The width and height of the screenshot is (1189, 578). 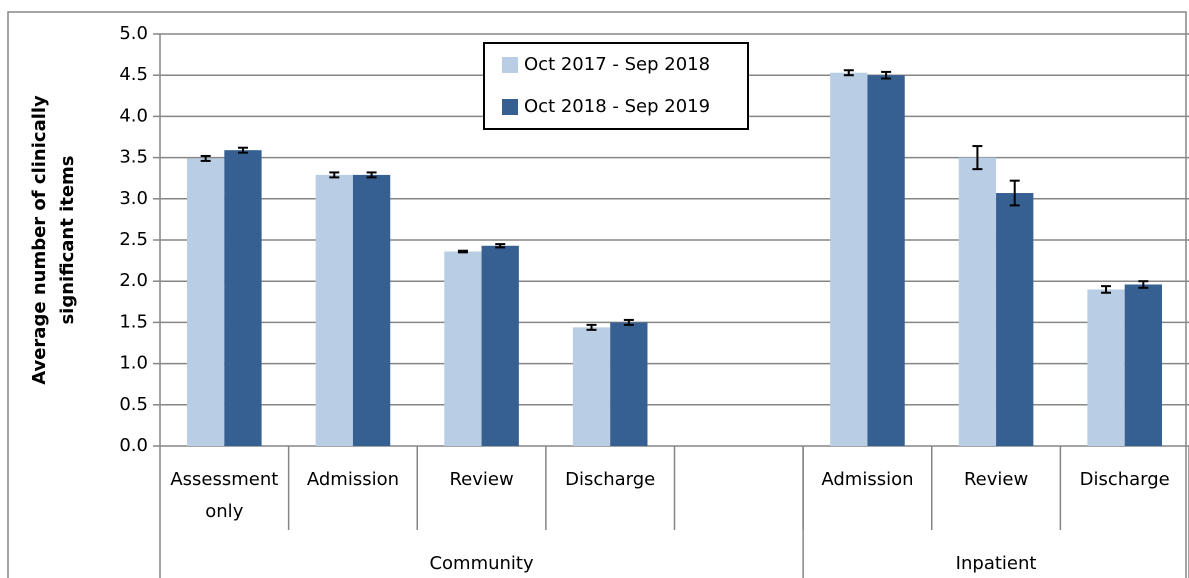 I want to click on legend-label: Oct 2018 - Sep 2019, so click(x=617, y=106).